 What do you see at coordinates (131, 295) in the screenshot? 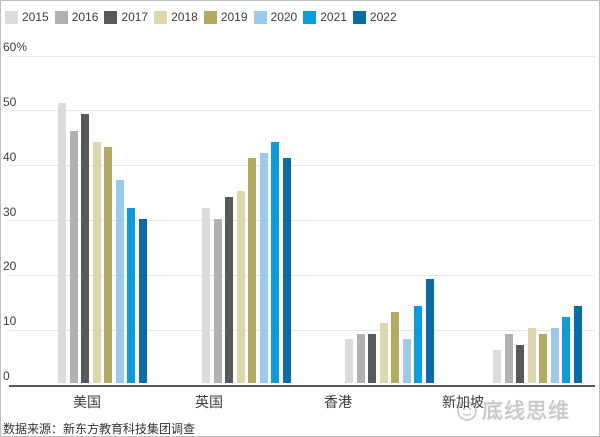
I see `bar-美国-2021` at bounding box center [131, 295].